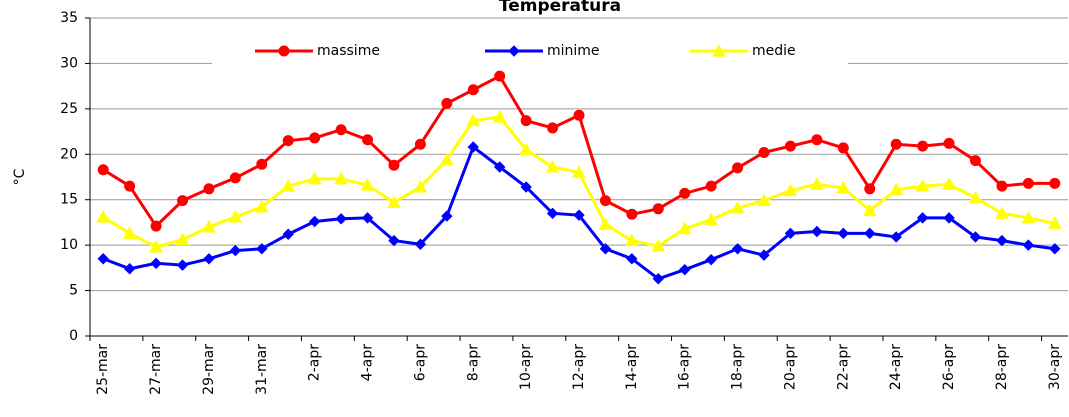 This screenshot has width=1069, height=417. Describe the element at coordinates (368, 362) in the screenshot. I see `x-tick-label: 4-apr` at that location.